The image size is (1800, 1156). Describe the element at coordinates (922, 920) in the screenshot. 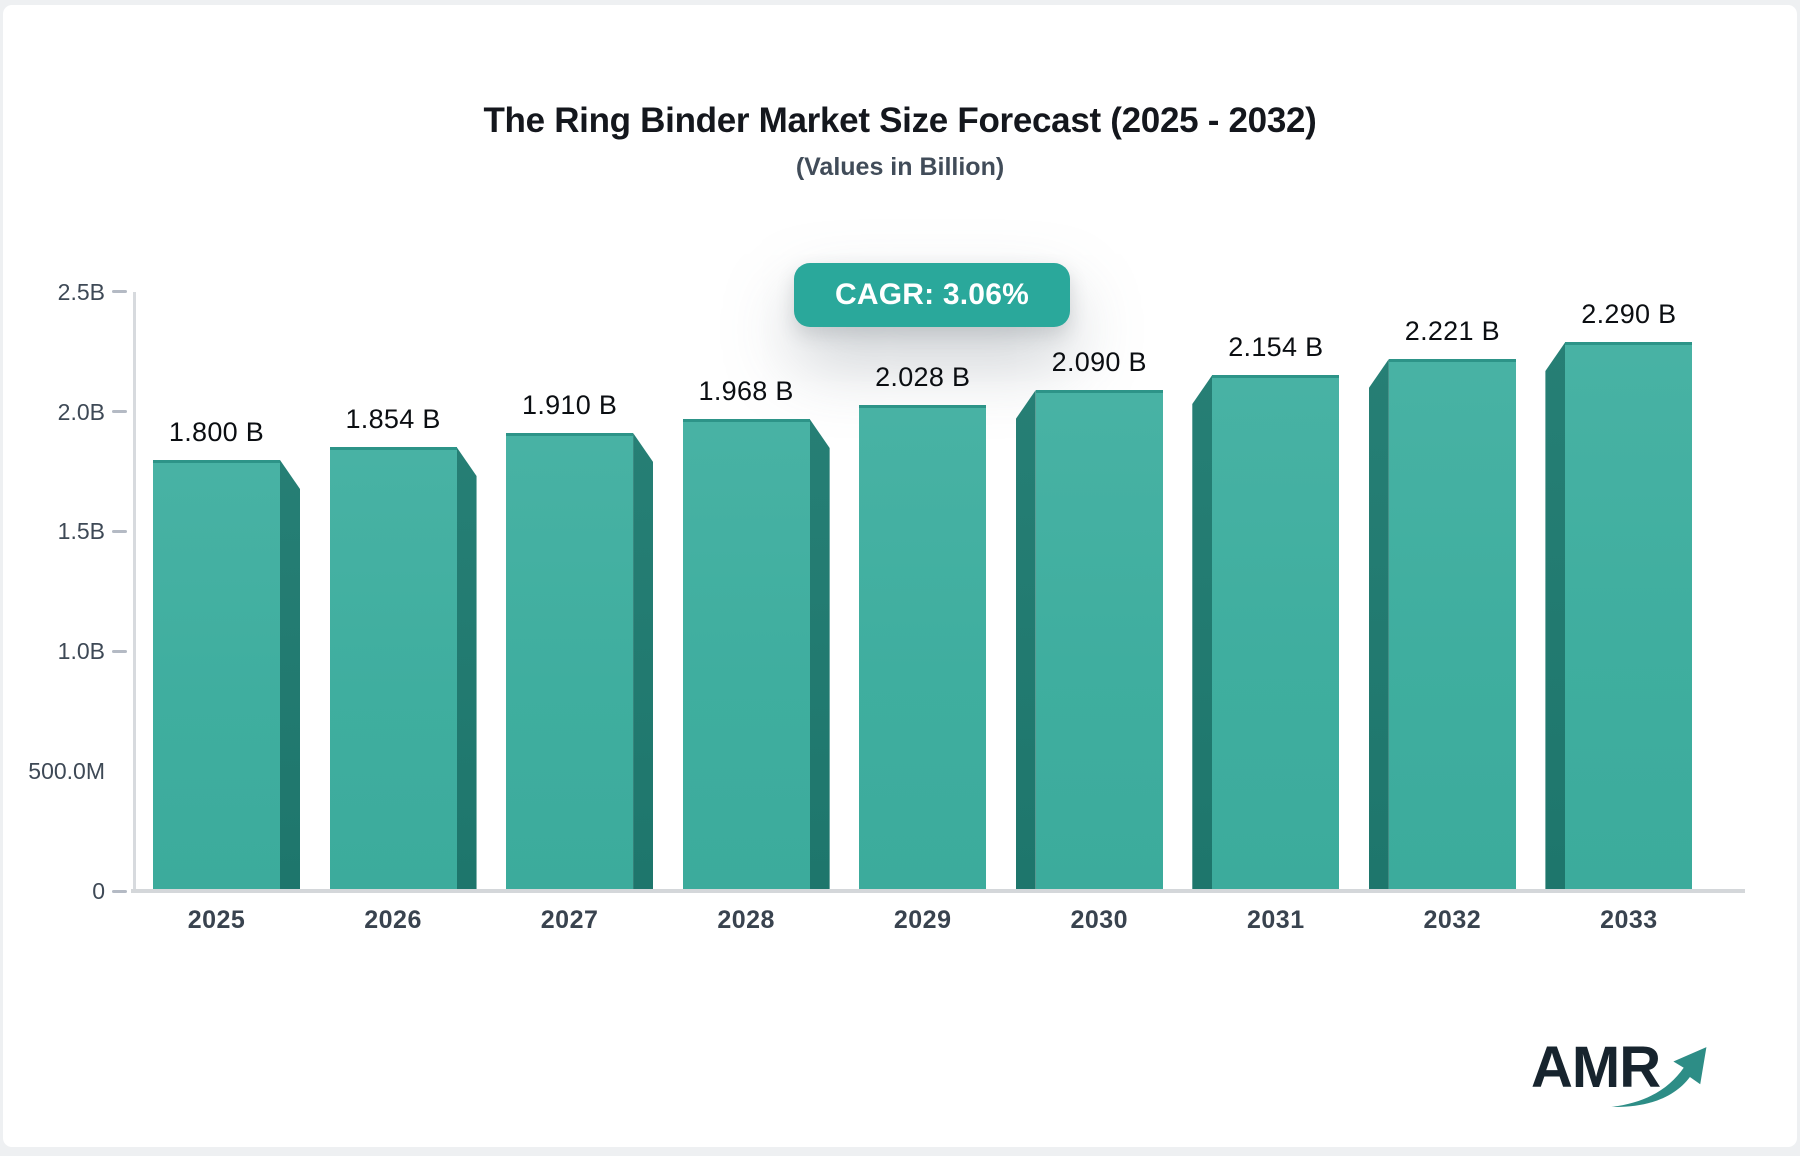

I see `x-axis-label: 2029` at that location.